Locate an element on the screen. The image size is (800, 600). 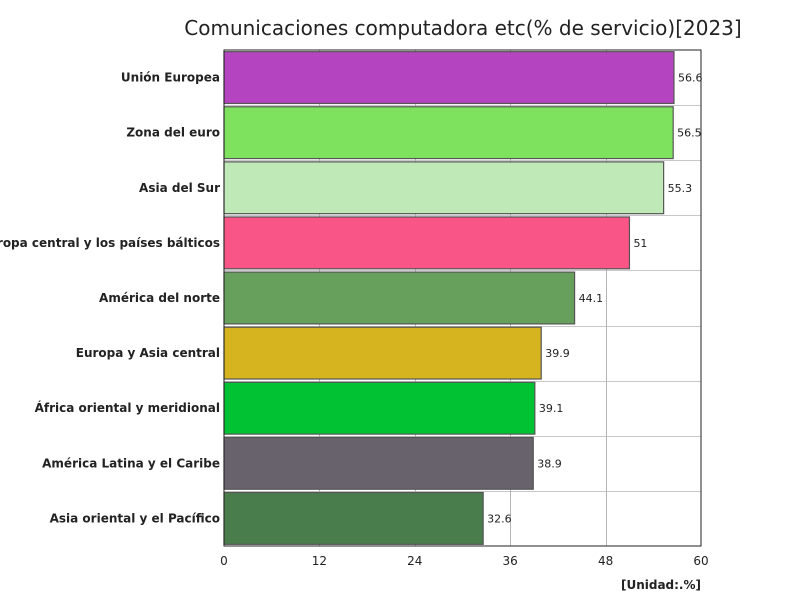
value-label: 32.6 is located at coordinates (499, 518).